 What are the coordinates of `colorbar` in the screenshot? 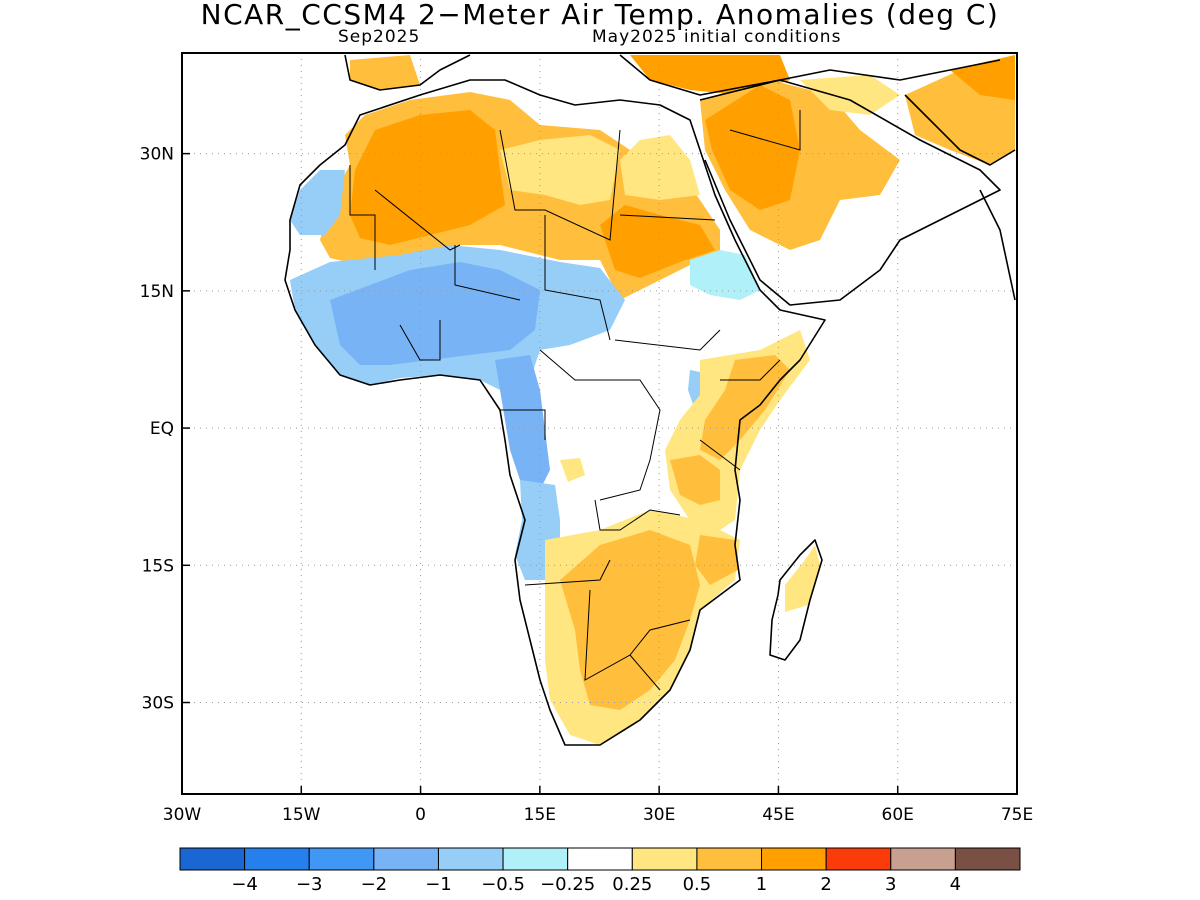 It's located at (600, 859).